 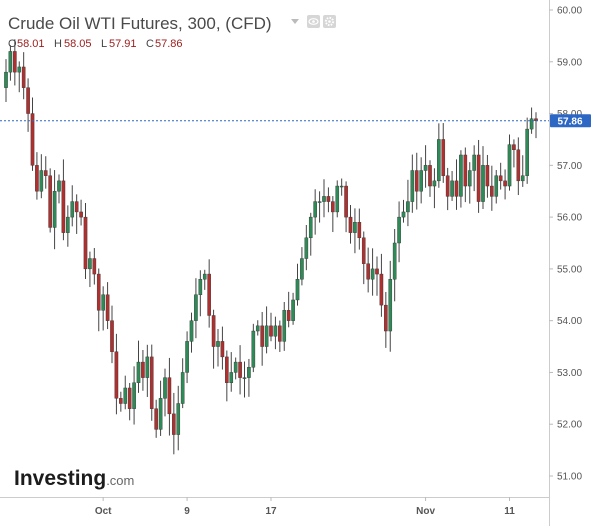 What do you see at coordinates (569, 373) in the screenshot?
I see `price-tick-label: 53.00` at bounding box center [569, 373].